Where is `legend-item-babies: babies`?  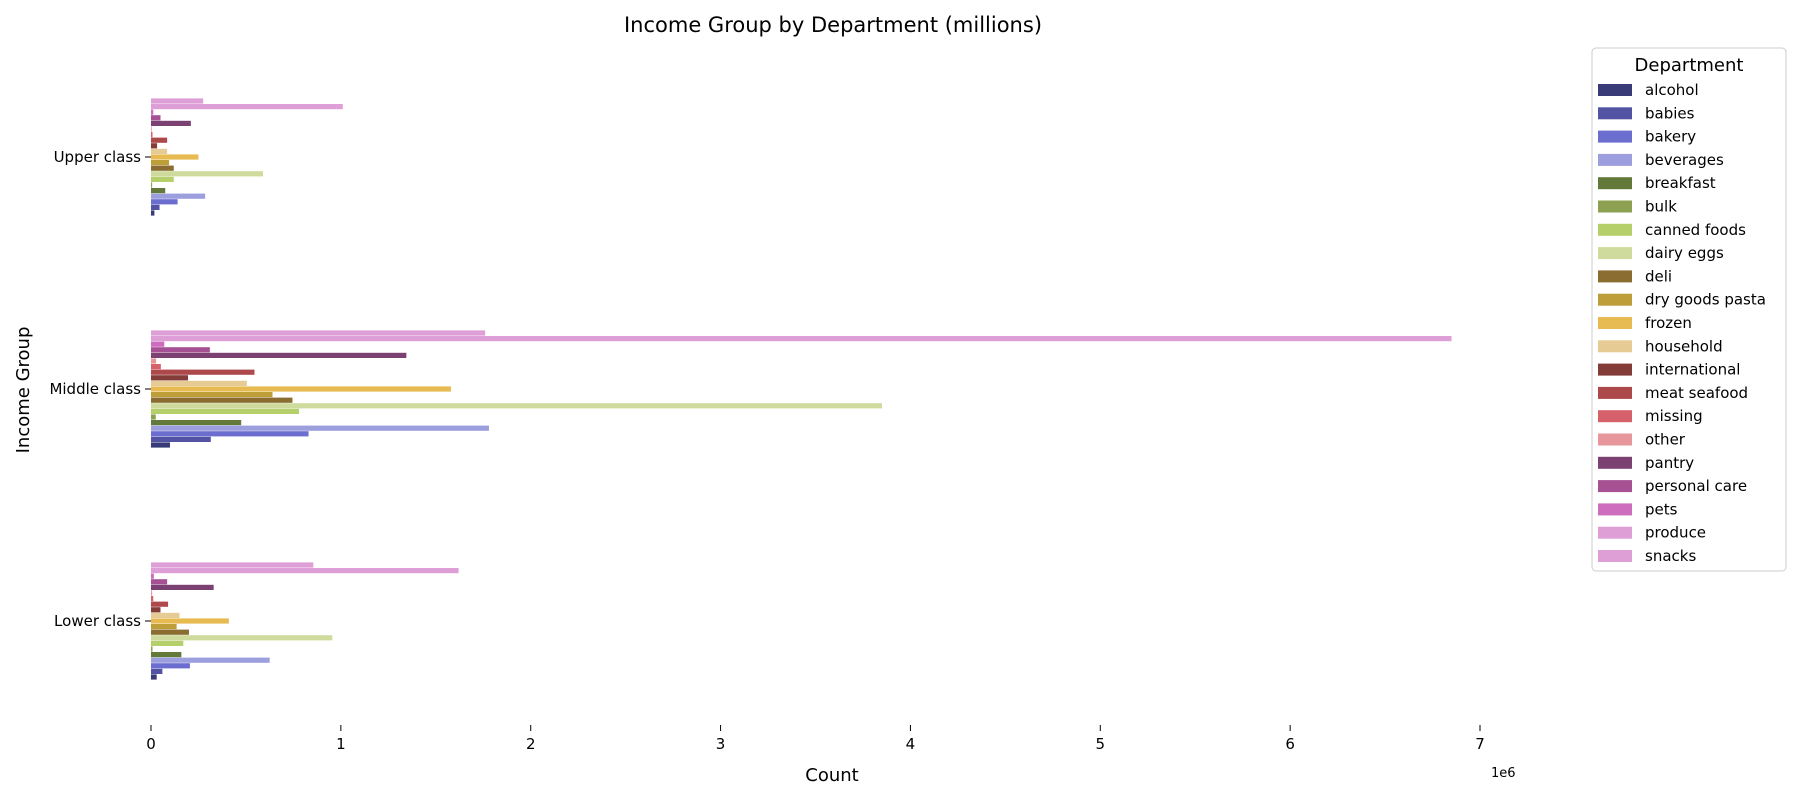 legend-item-babies: babies is located at coordinates (1646, 113).